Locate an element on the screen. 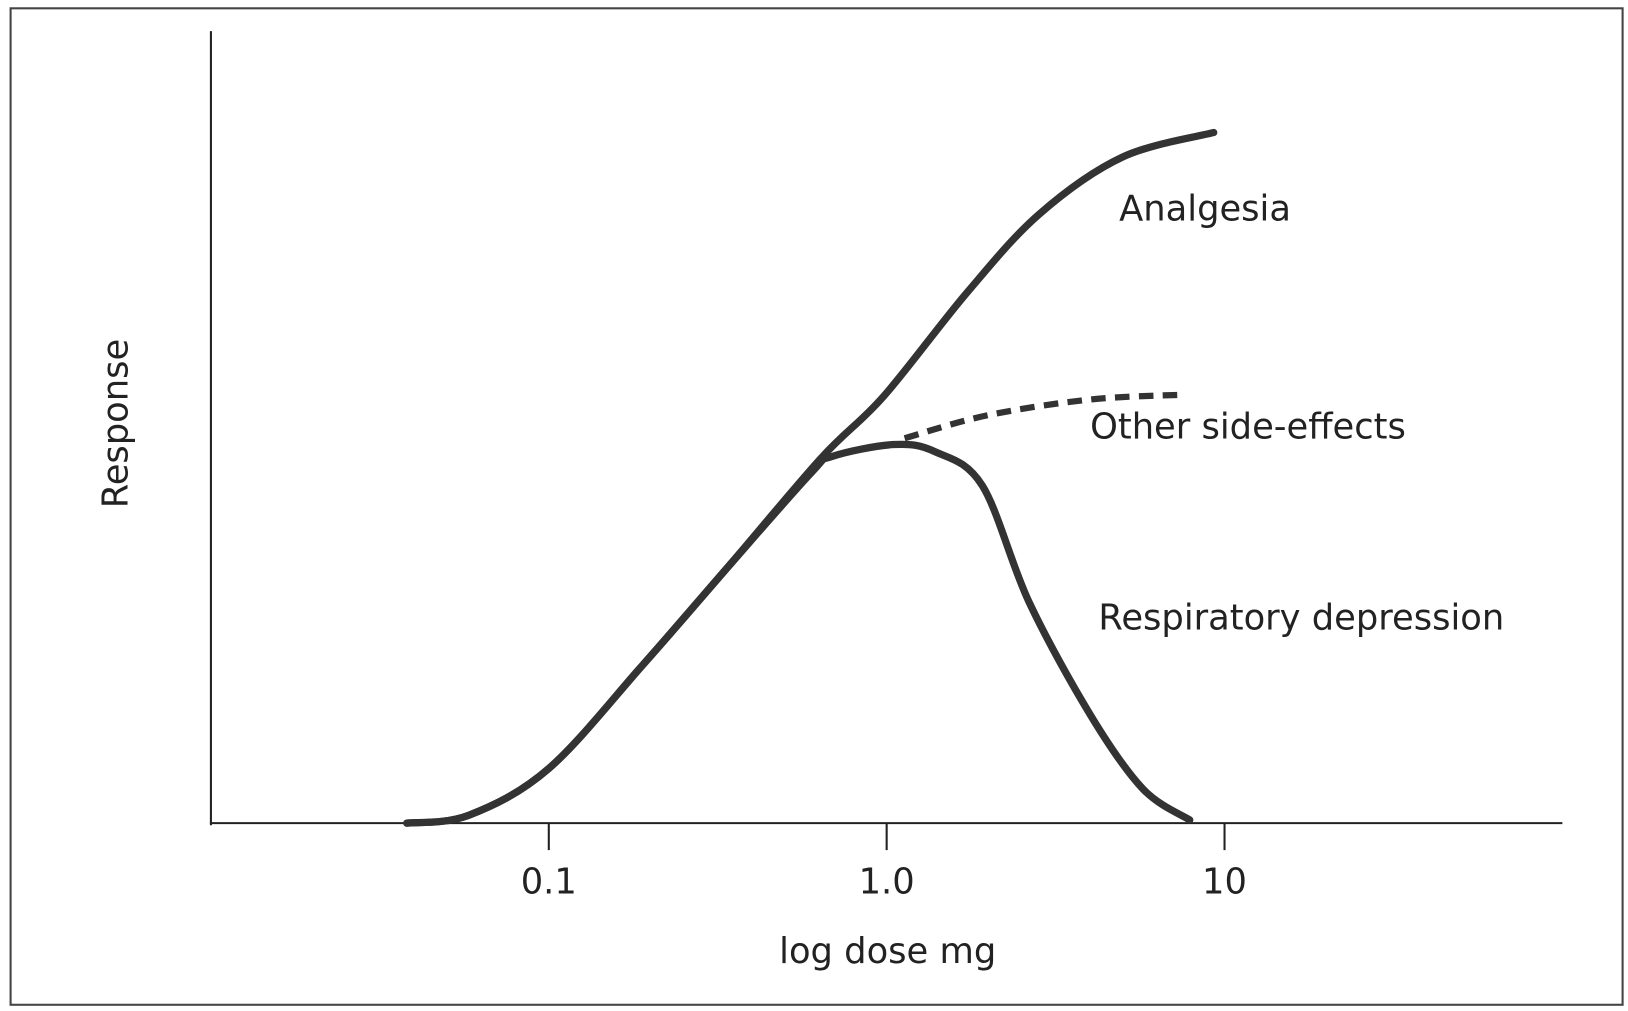 The height and width of the screenshot is (1011, 1628). series-label: Analgesia is located at coordinates (1205, 209).